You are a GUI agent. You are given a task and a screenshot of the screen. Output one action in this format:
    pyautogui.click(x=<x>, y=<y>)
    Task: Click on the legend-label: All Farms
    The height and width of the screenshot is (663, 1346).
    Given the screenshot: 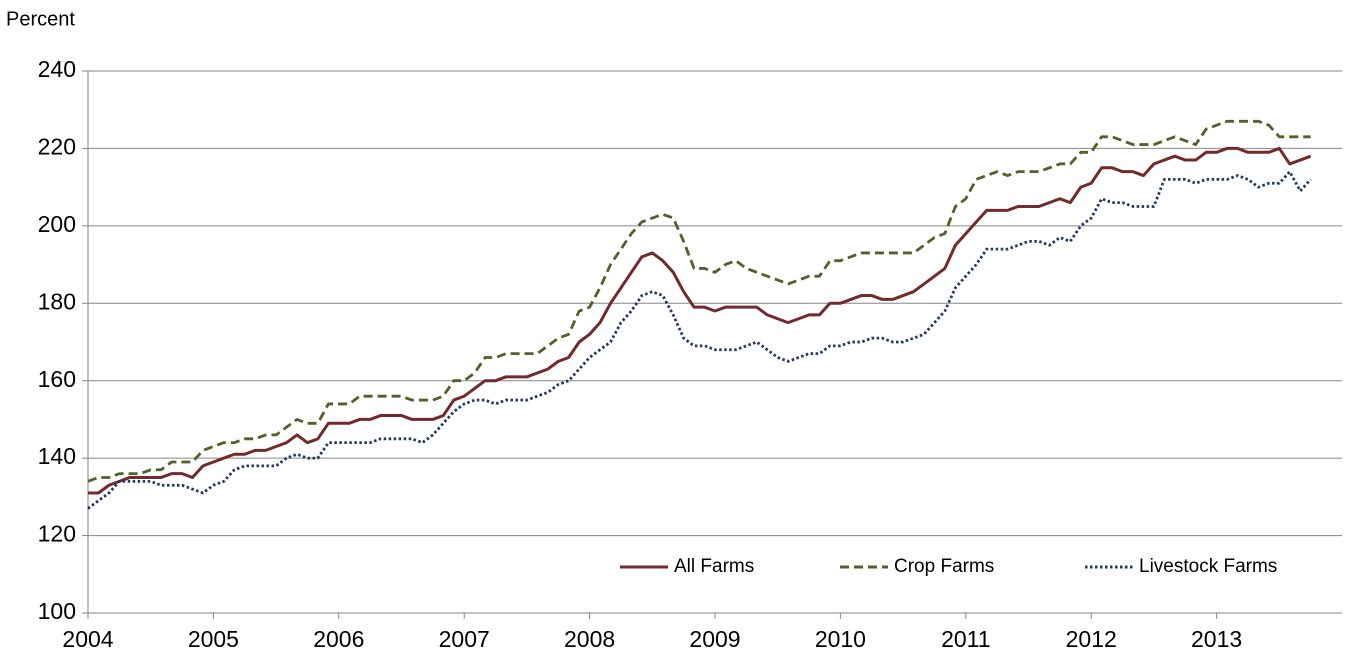 What is the action you would take?
    pyautogui.click(x=714, y=566)
    